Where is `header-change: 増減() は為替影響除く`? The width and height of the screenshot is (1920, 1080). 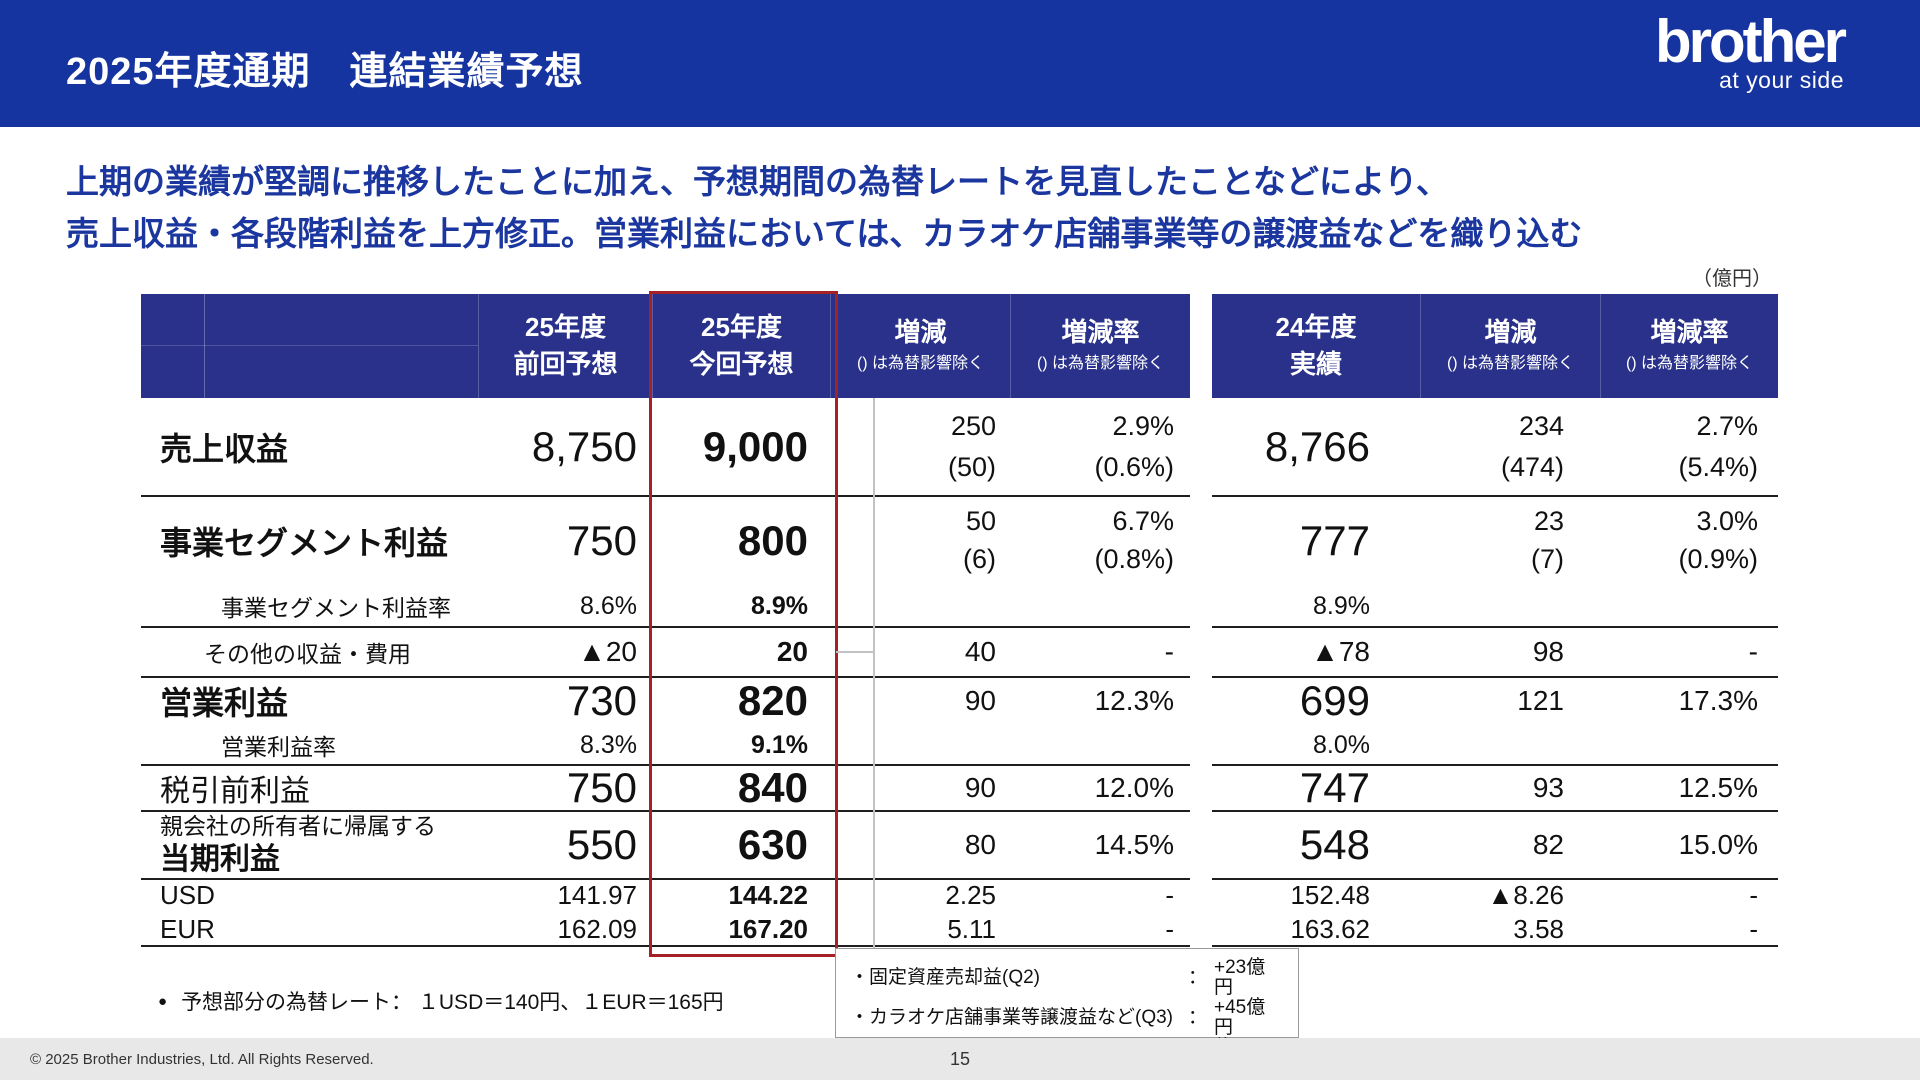 header-change: 増減() は為替影響除く is located at coordinates (920, 346).